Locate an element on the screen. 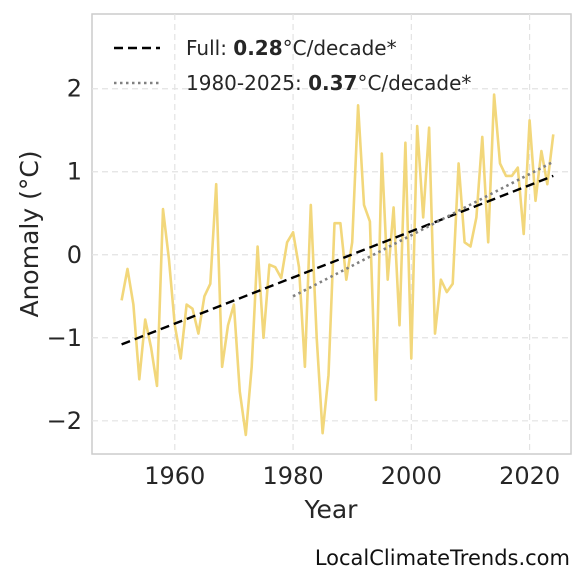  x-tick-label: 1980 is located at coordinates (293, 476).